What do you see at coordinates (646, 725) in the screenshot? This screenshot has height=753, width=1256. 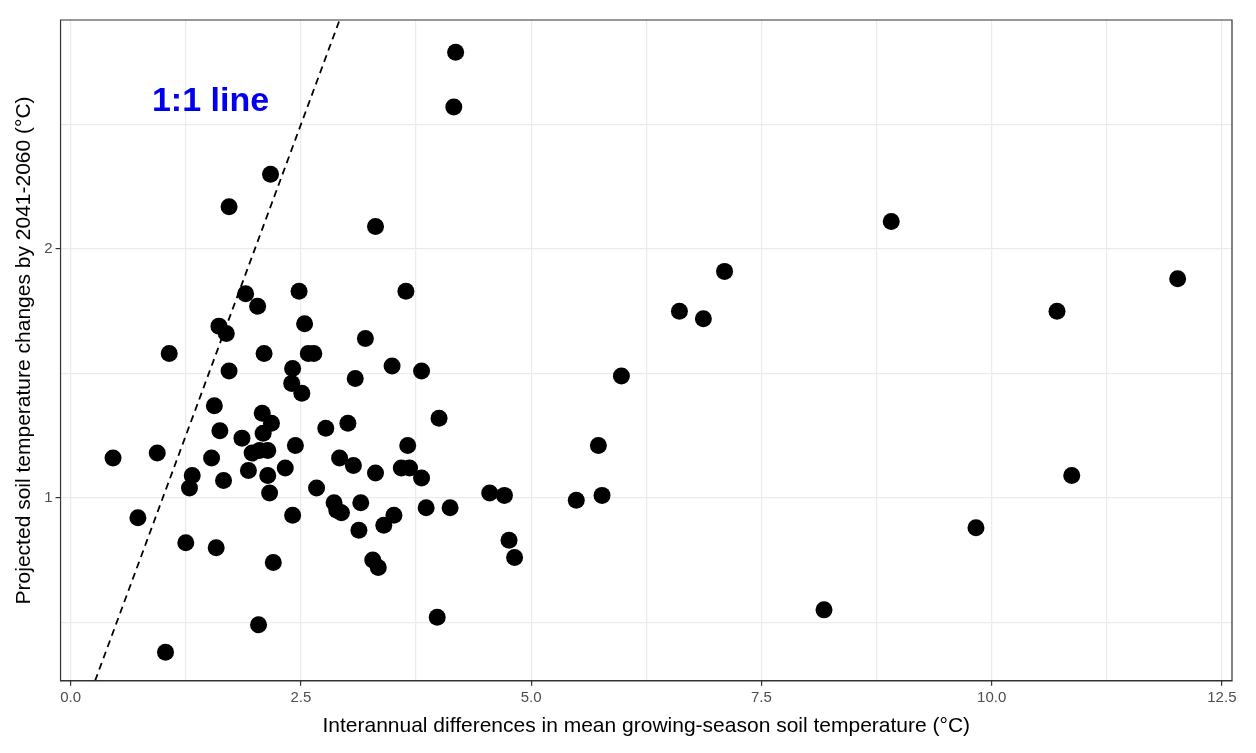 I see `x-axis-title: Interannual differences in mean growing-season soil temperature (°C)` at bounding box center [646, 725].